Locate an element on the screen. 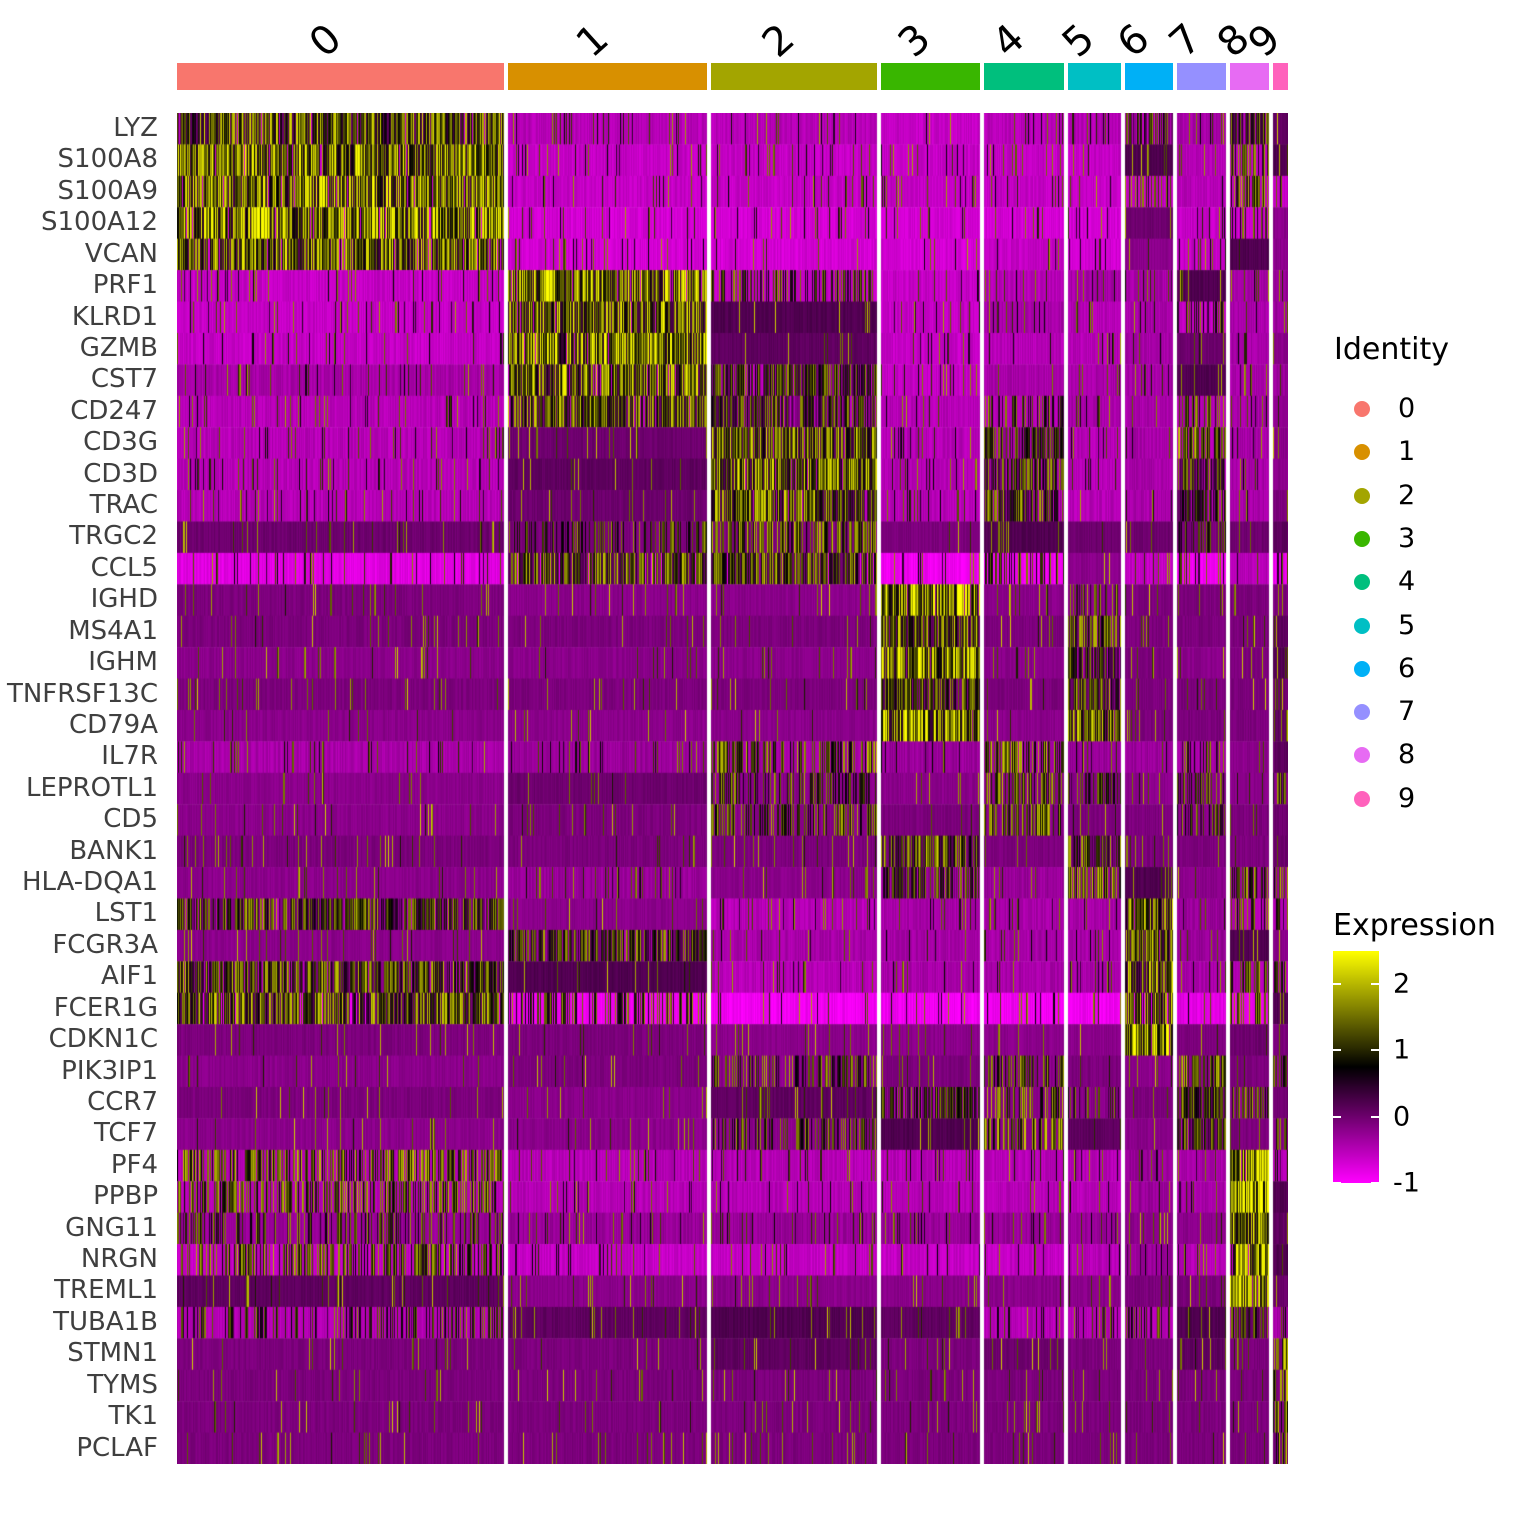 This screenshot has height=1536, width=1536. gene-label-TUBA1B: TUBA1B is located at coordinates (105, 1321).